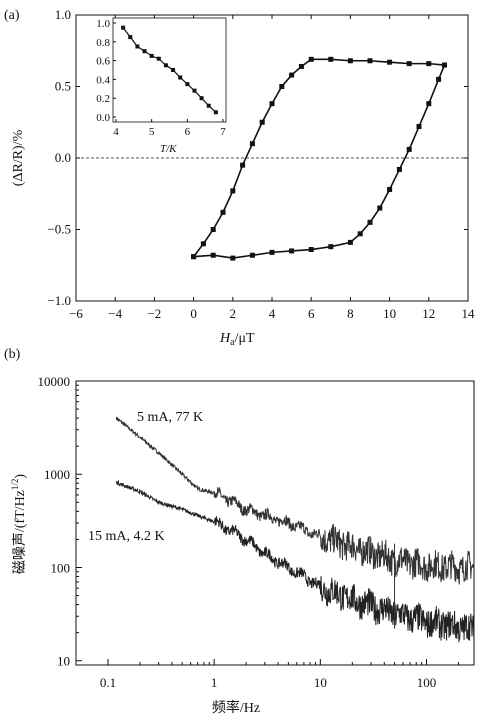 The height and width of the screenshot is (721, 487). What do you see at coordinates (54, 381) in the screenshot?
I see `panel-b-y-tick-label: 10000` at bounding box center [54, 381].